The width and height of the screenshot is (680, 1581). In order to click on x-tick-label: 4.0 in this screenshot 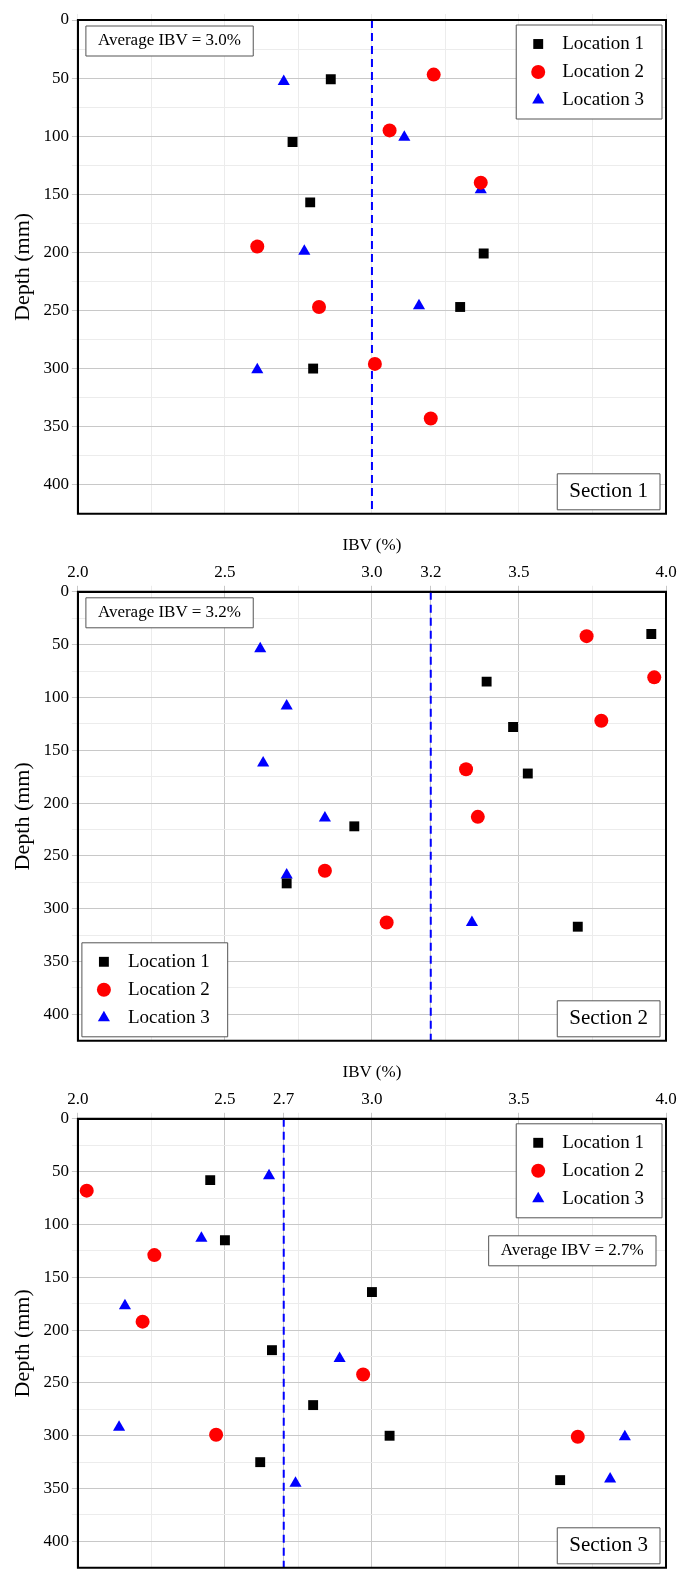, I will do `click(666, 572)`.